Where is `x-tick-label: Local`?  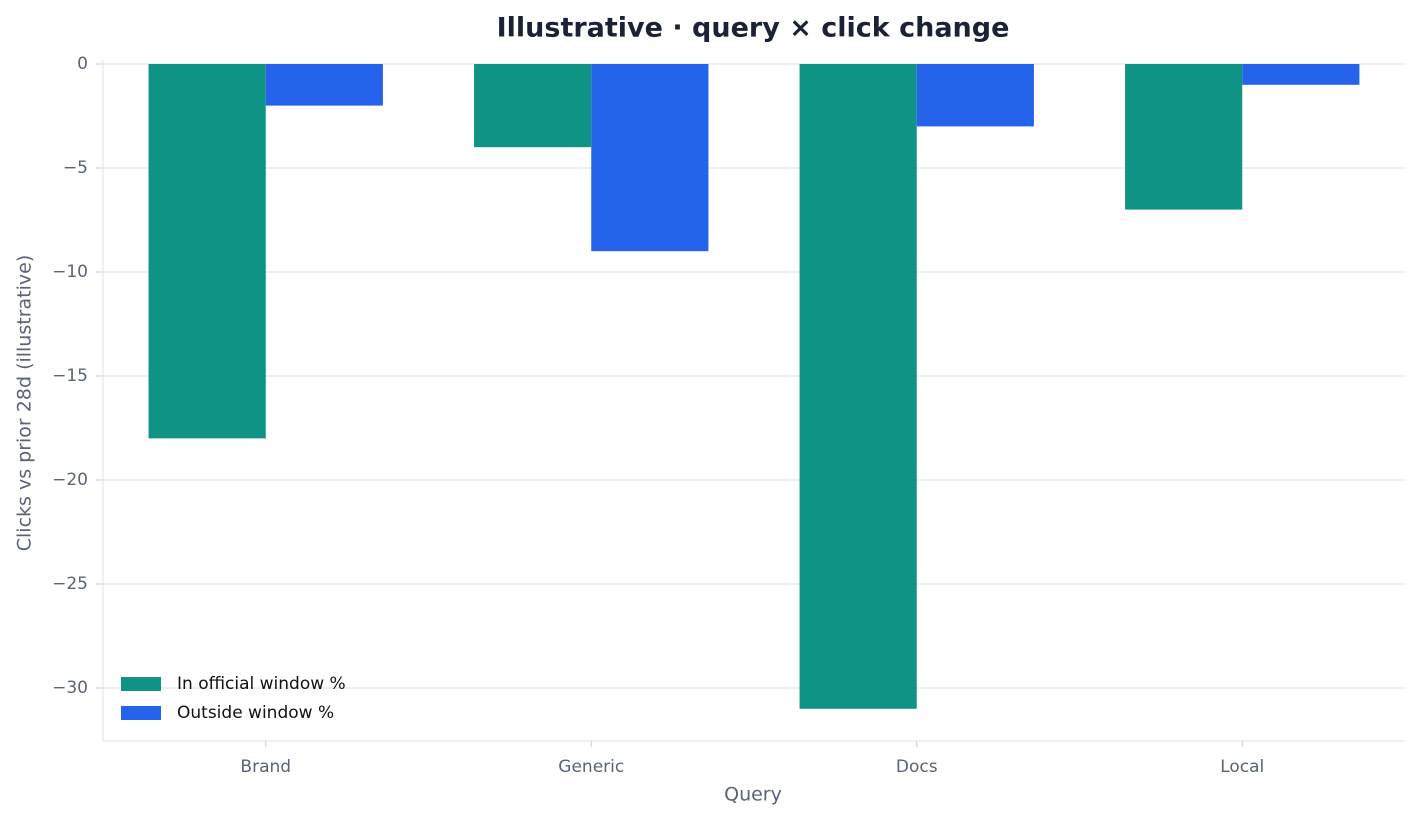
x-tick-label: Local is located at coordinates (1242, 767).